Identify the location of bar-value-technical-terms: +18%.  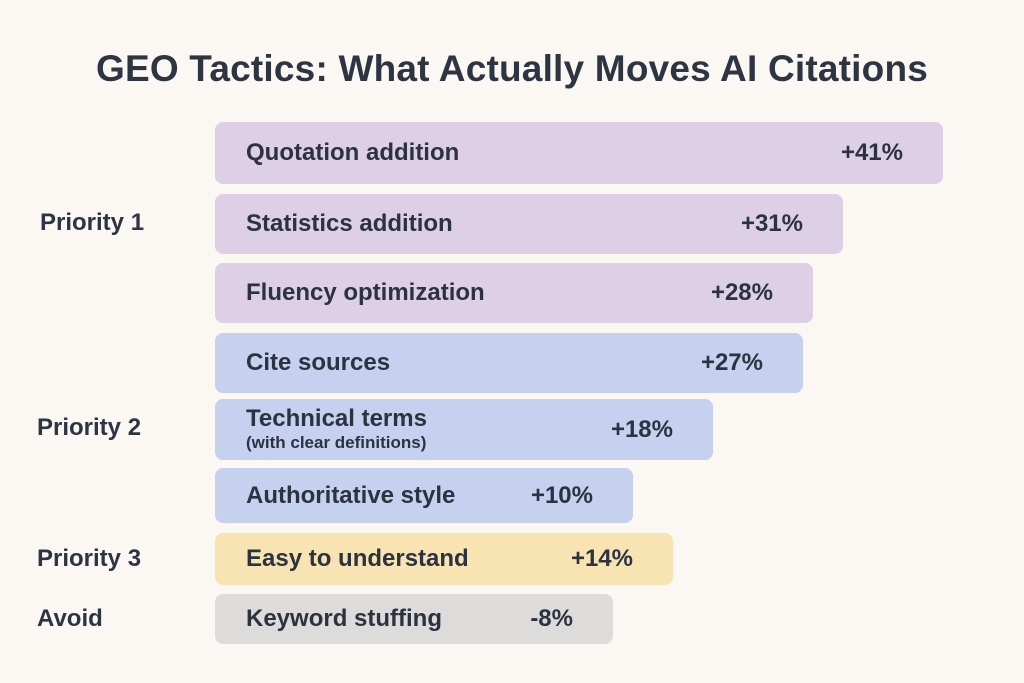
(641, 429).